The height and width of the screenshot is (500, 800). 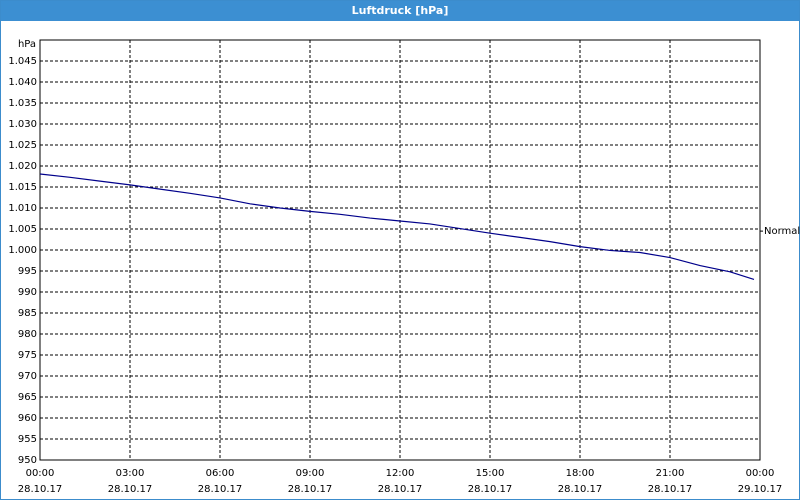 I want to click on y-tick-label: 1.040, so click(x=22, y=82).